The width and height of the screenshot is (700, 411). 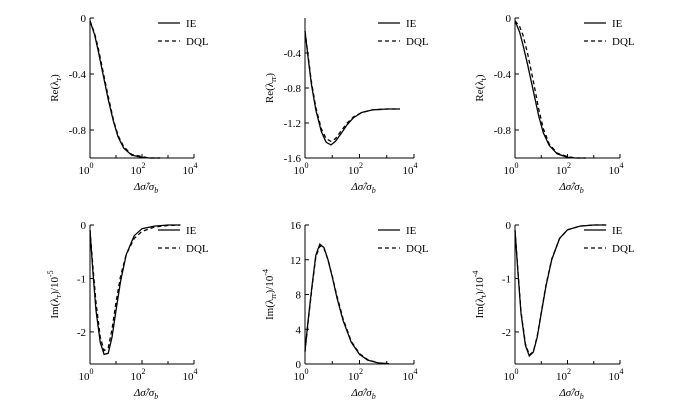 What do you see at coordinates (271, 88) in the screenshot?
I see `y-axis-label: Re(λrr)` at bounding box center [271, 88].